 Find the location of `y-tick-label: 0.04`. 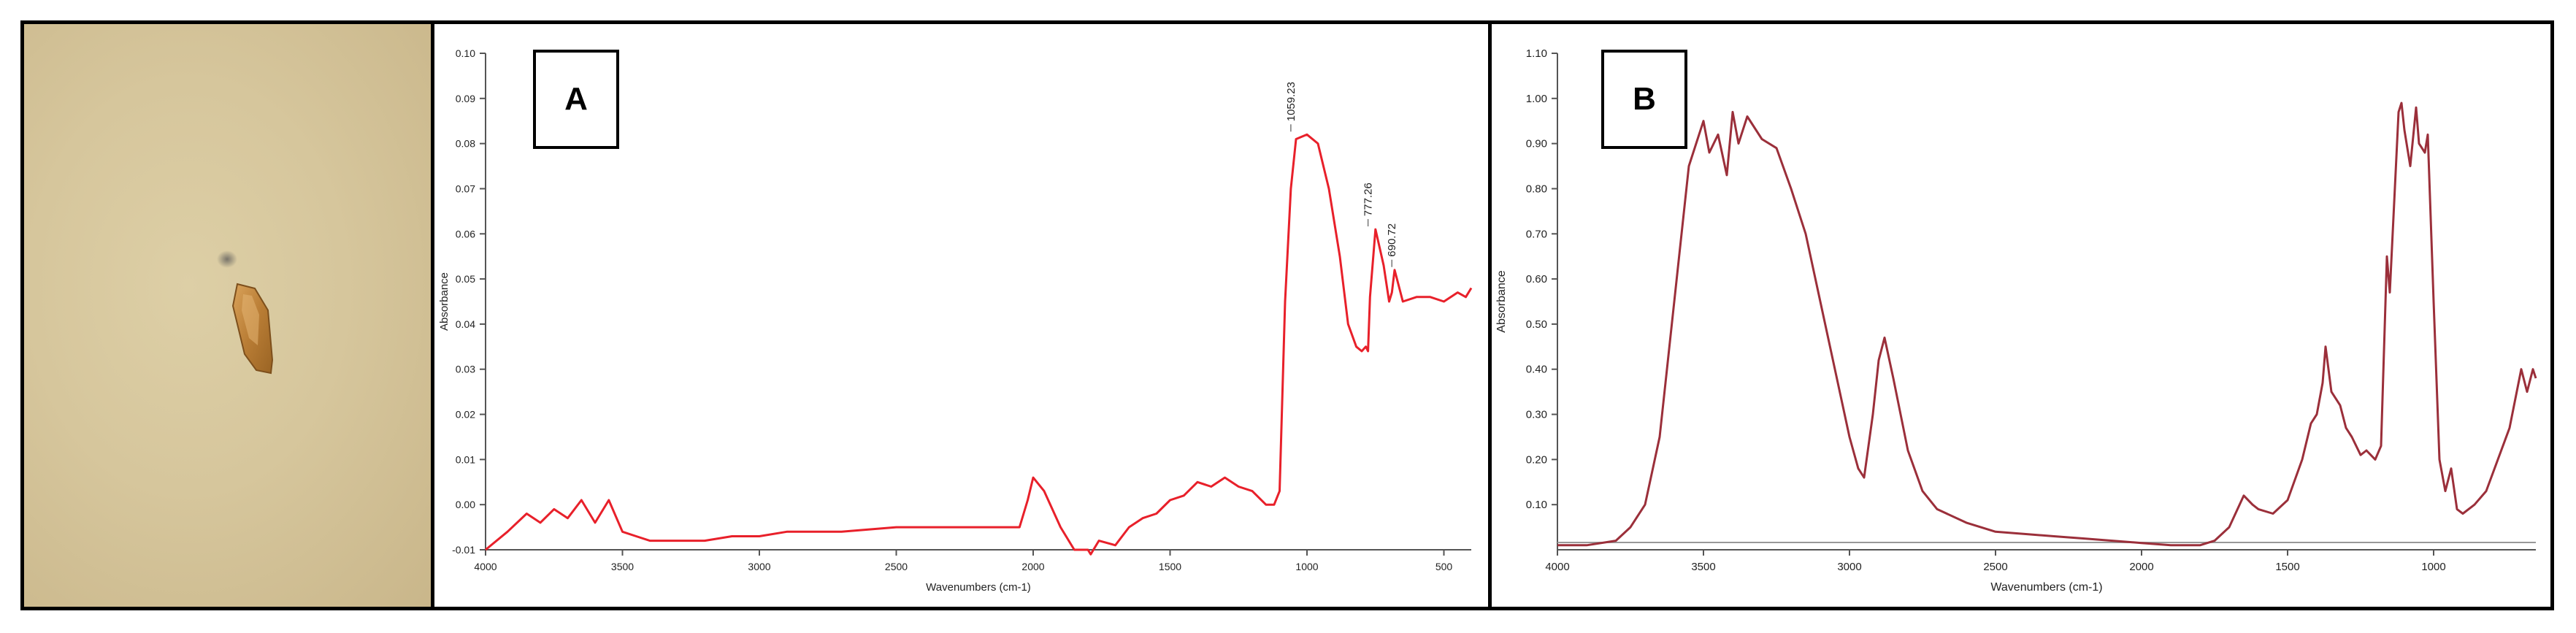

y-tick-label: 0.04 is located at coordinates (465, 324).